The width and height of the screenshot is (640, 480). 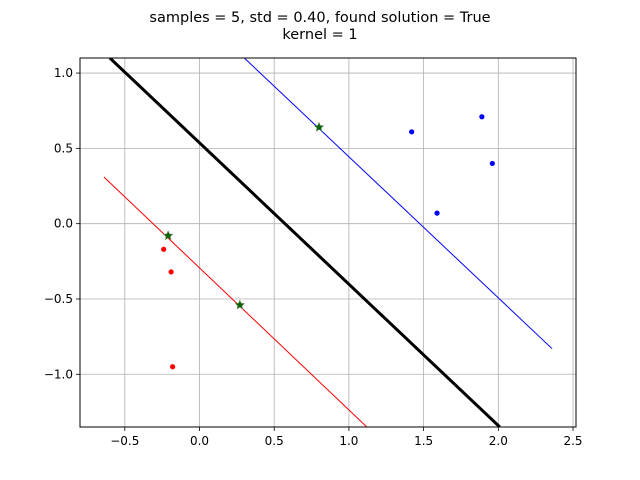 What do you see at coordinates (423, 441) in the screenshot?
I see `x-tick-label: 1.5` at bounding box center [423, 441].